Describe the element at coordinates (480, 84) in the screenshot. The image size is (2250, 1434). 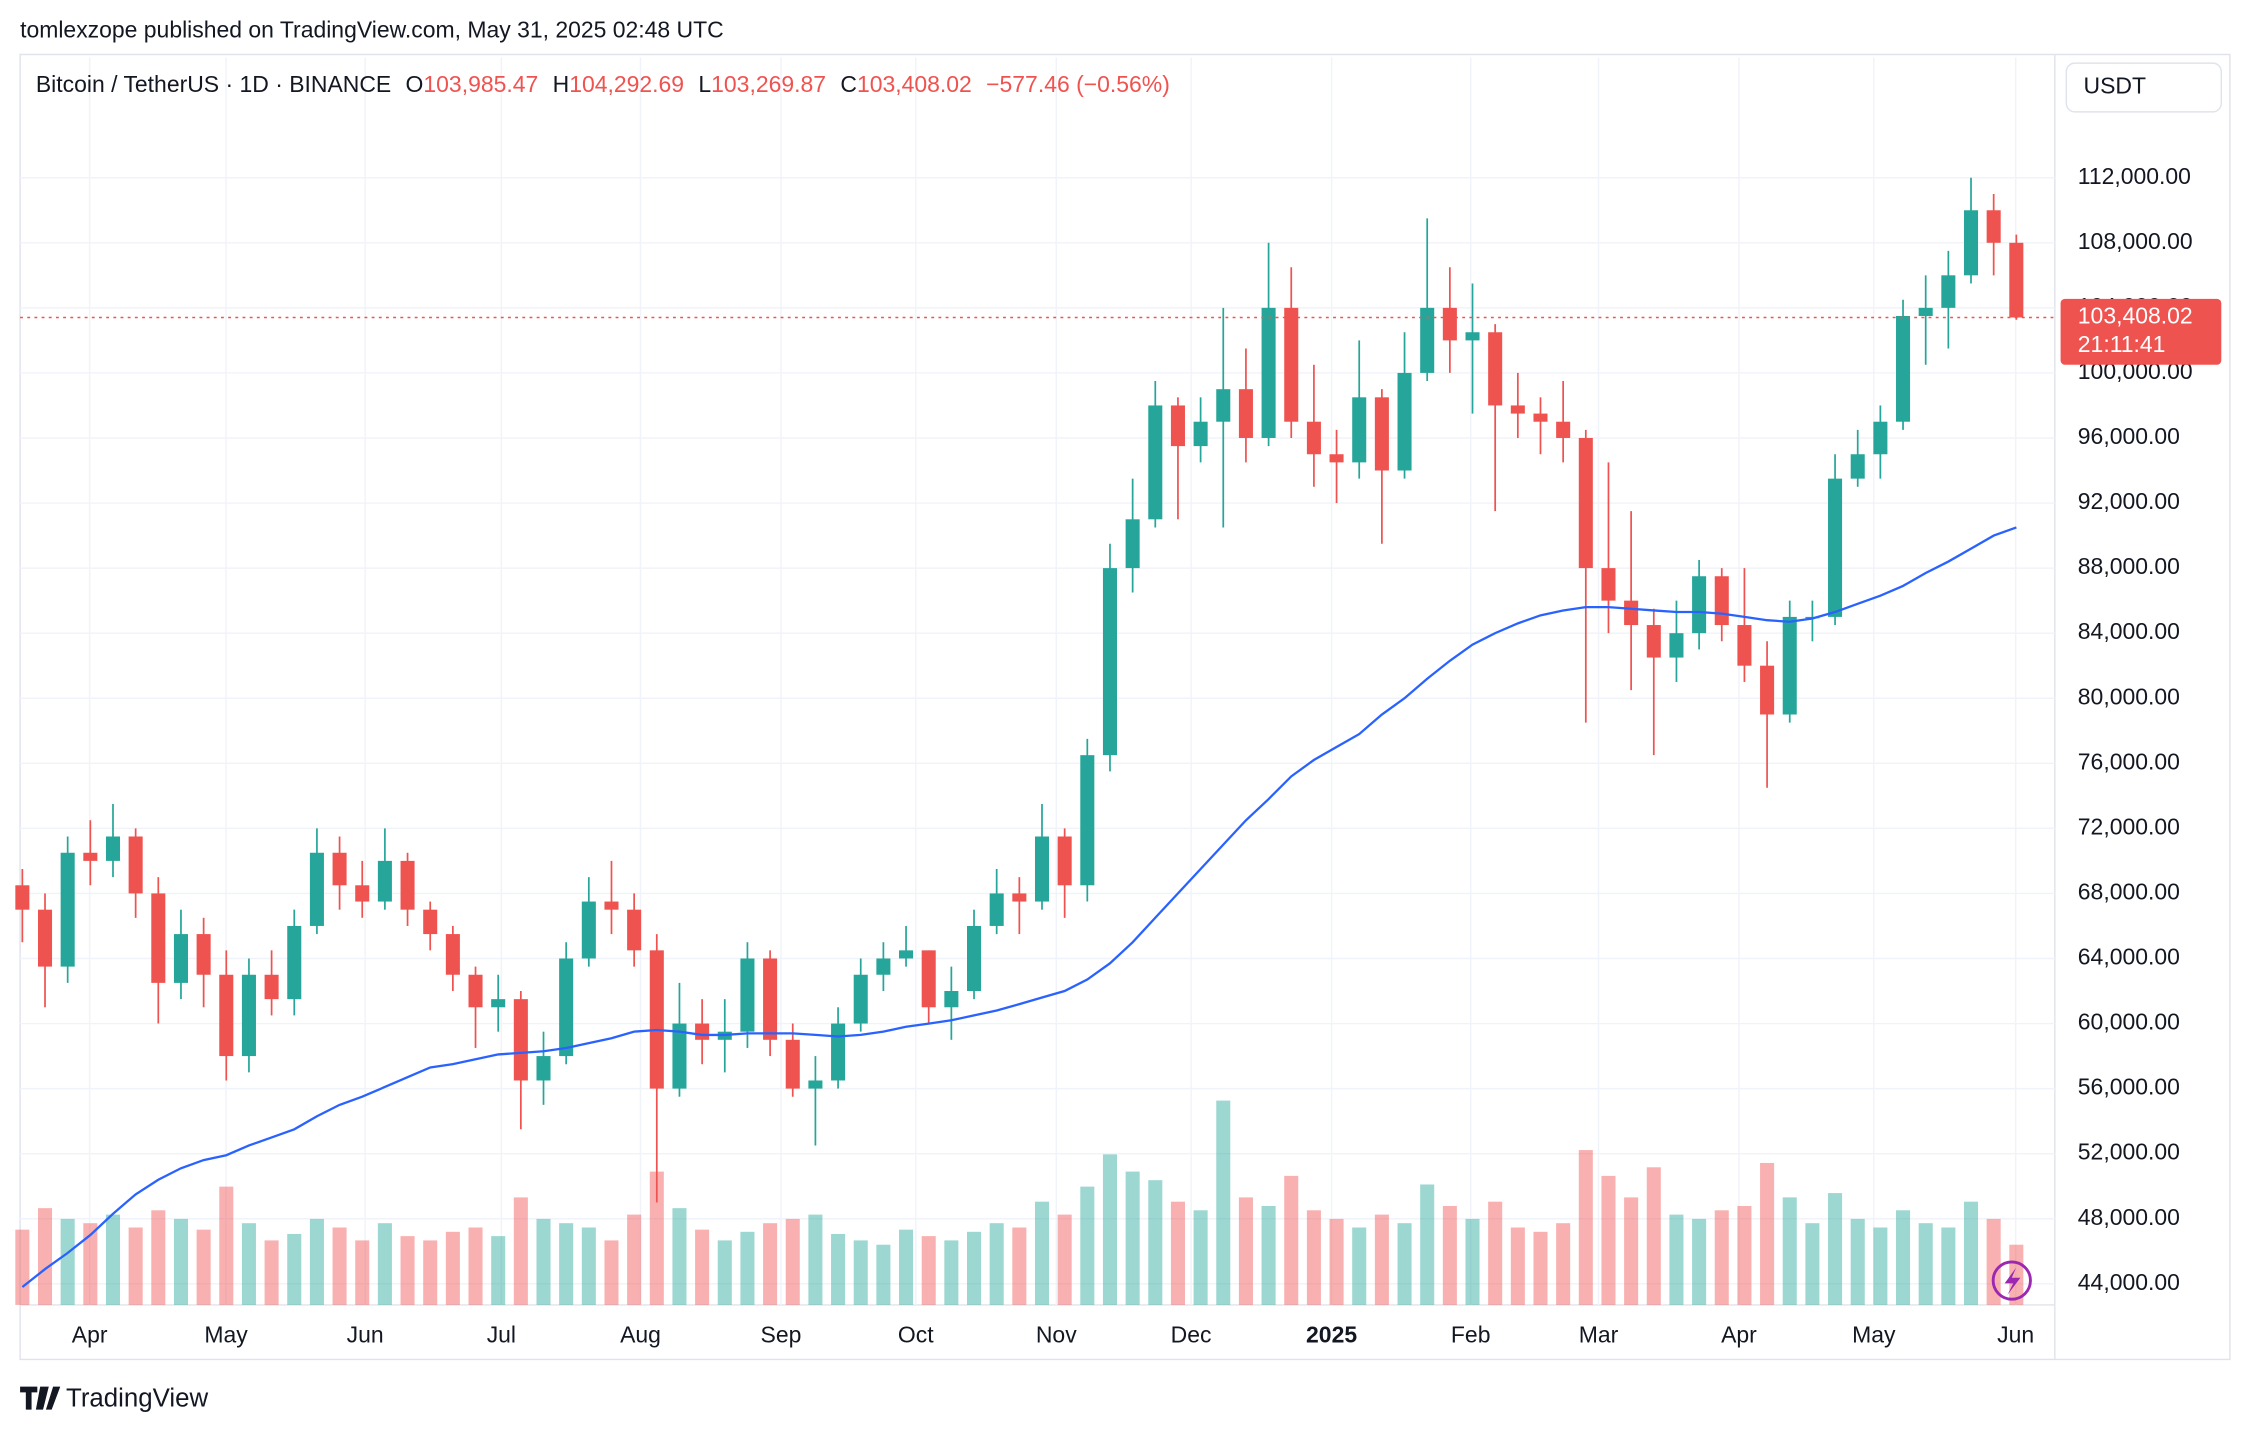
I see `ohlc-value: 103,985.47` at that location.